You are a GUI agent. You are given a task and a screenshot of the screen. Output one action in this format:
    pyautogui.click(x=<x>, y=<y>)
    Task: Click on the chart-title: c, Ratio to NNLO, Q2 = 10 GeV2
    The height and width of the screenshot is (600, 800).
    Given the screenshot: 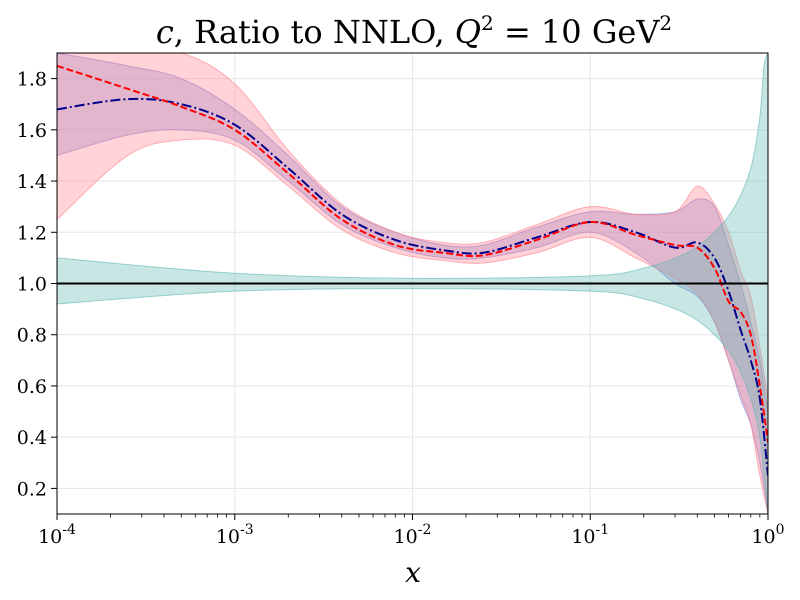 What is the action you would take?
    pyautogui.click(x=414, y=31)
    